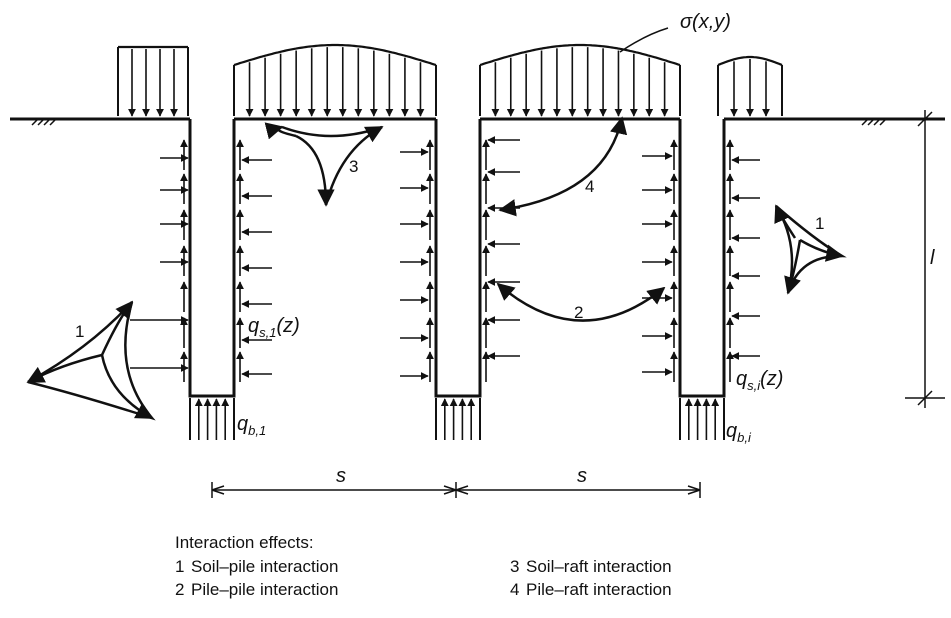 This screenshot has height=618, width=951. What do you see at coordinates (91, 360) in the screenshot?
I see `soil-pile-interaction-symbol-left` at bounding box center [91, 360].